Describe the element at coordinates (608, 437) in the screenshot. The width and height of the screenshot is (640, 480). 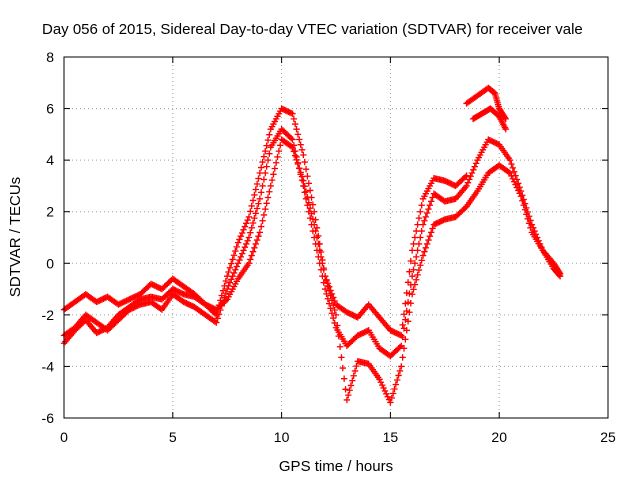
I see `x-tick-label: 25` at that location.